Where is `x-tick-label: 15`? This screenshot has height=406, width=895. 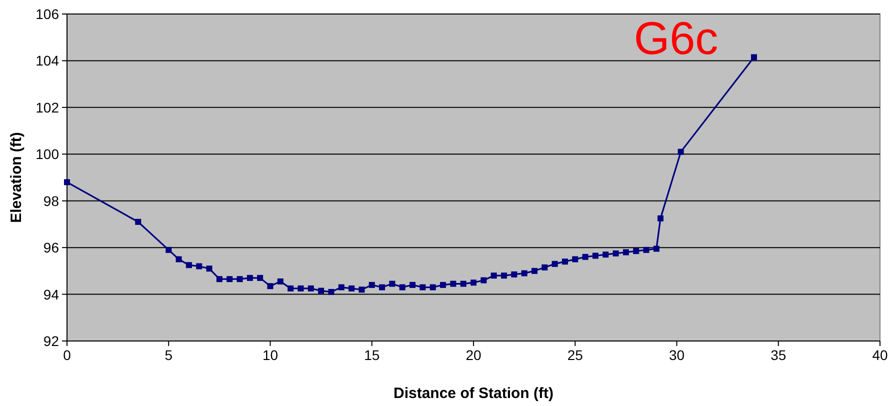 x-tick-label: 15 is located at coordinates (372, 355).